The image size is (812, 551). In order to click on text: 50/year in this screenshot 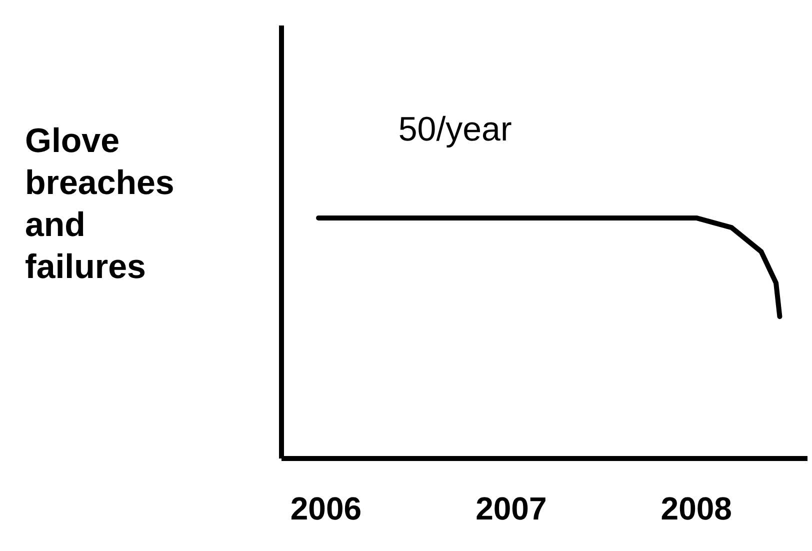, I will do `click(455, 129)`.